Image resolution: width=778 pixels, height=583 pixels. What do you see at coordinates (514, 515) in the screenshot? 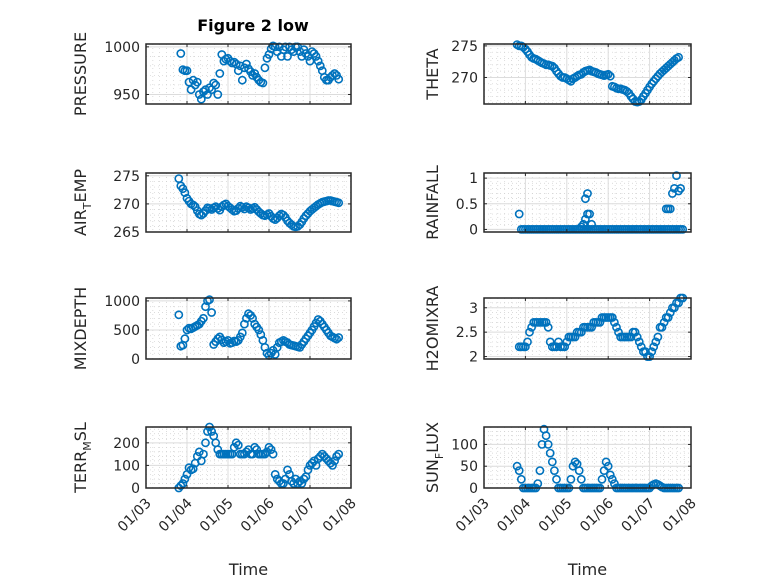
I see `x-tick-label: 01/04` at bounding box center [514, 515].